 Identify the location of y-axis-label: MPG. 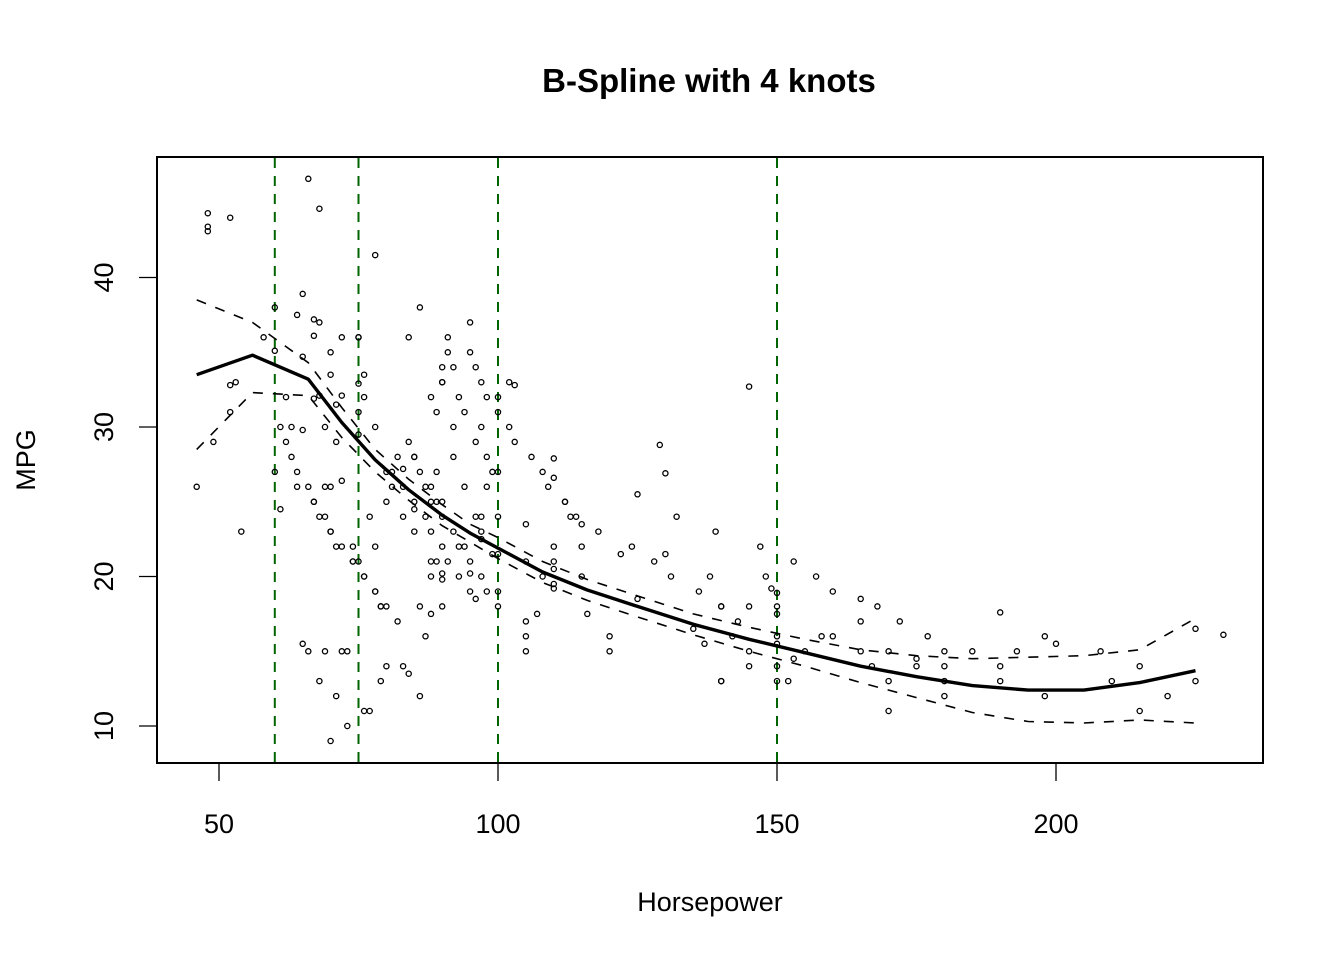
(26, 460).